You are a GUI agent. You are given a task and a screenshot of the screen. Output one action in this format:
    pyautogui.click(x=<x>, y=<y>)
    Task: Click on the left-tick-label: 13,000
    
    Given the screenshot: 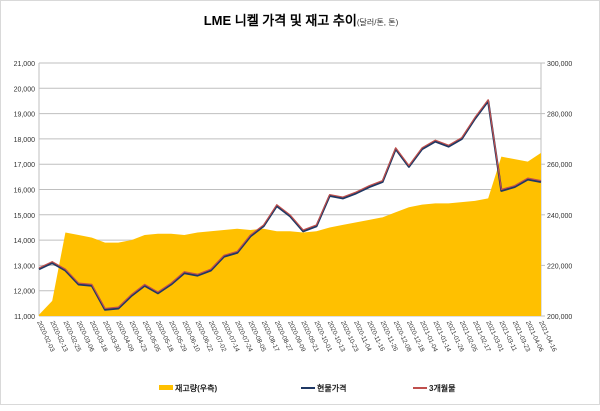 What is the action you would take?
    pyautogui.click(x=25, y=266)
    